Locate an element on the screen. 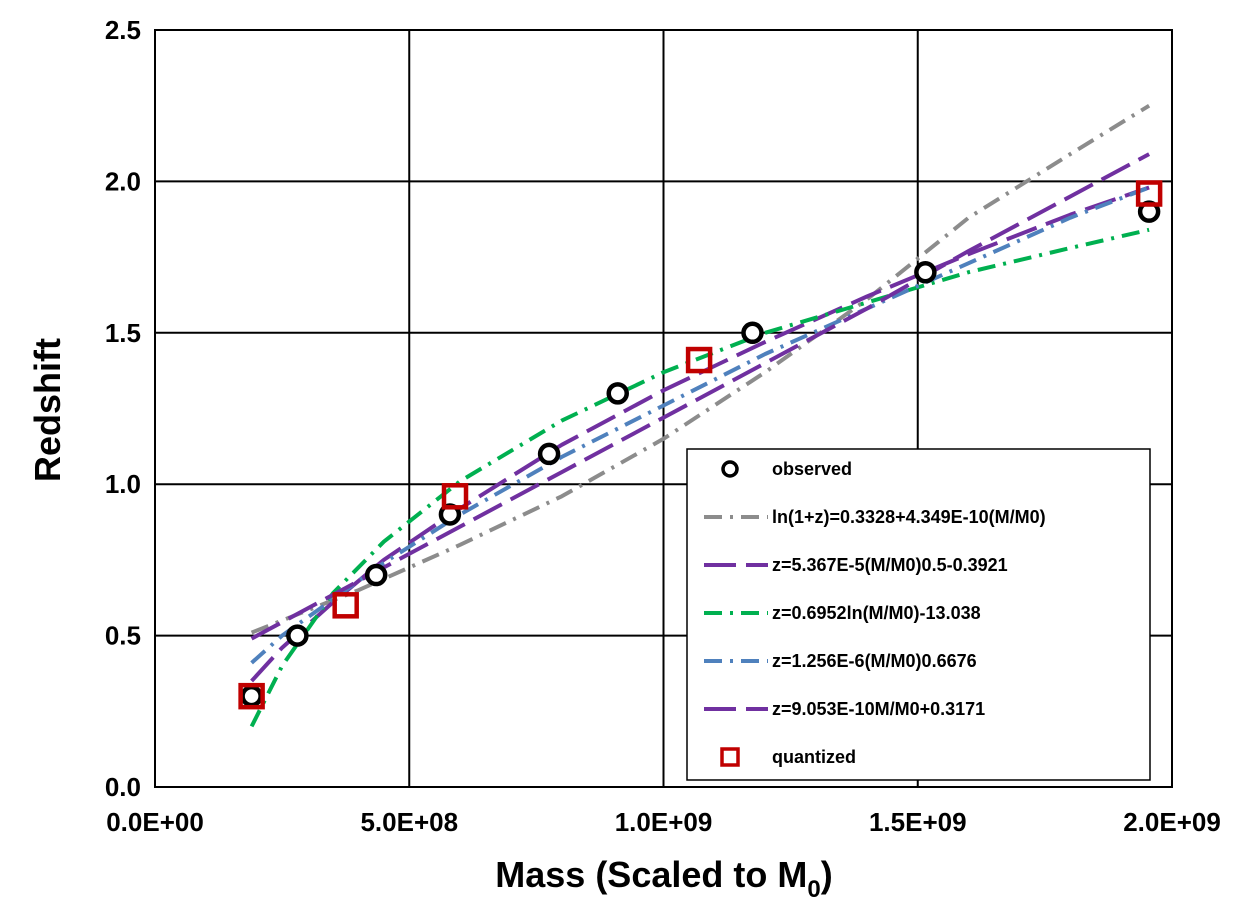 The height and width of the screenshot is (909, 1256). legend-label: z=0.6952ln(M/M0)-13.038 is located at coordinates (876, 613).